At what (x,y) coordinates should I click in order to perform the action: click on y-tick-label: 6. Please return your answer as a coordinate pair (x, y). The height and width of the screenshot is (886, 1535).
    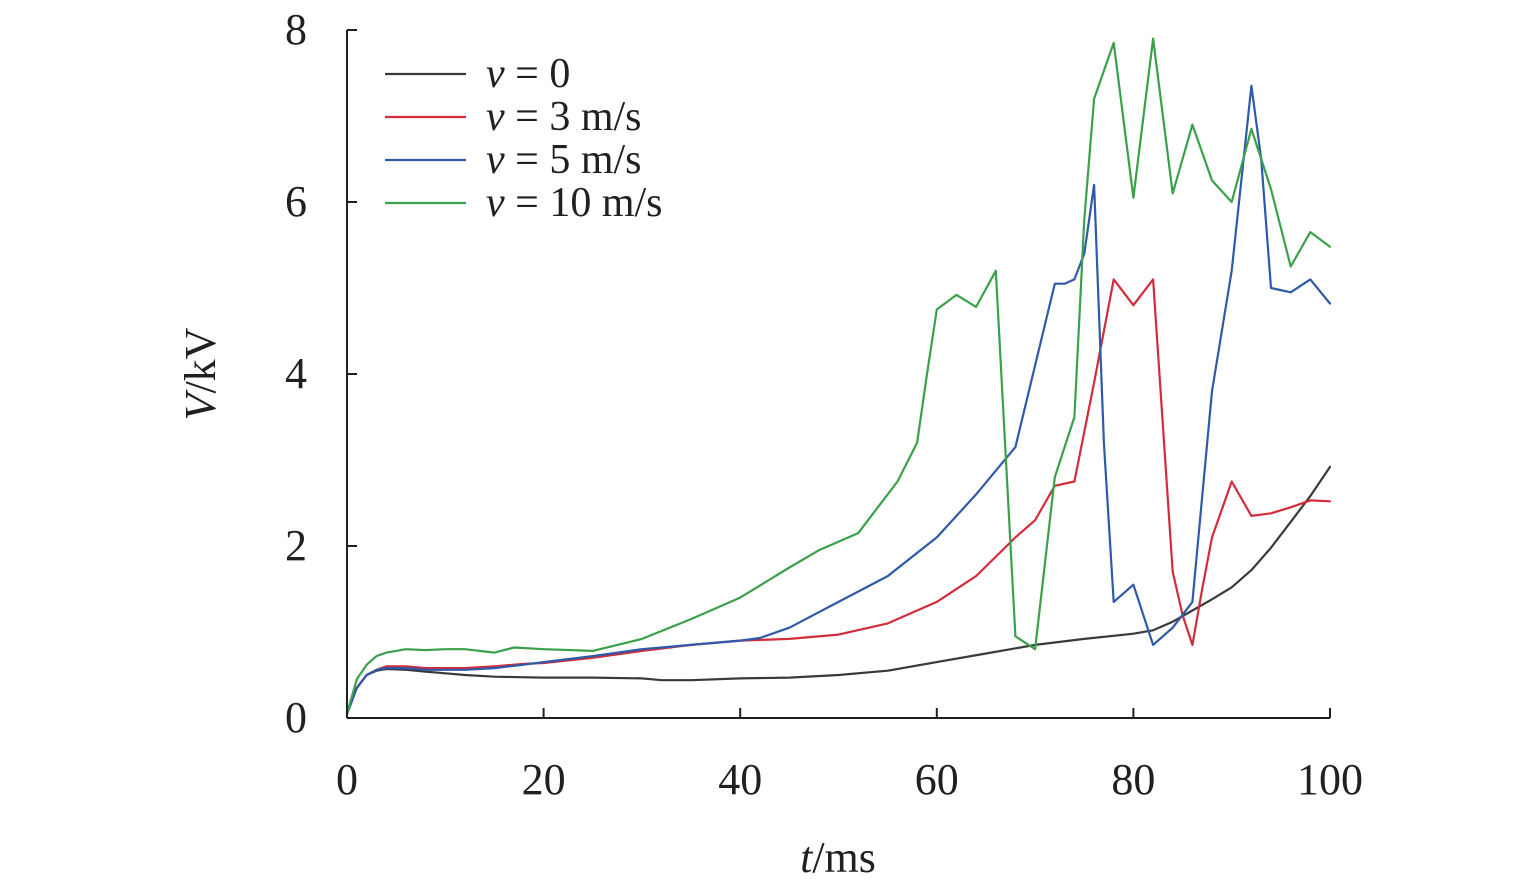
    Looking at the image, I should click on (296, 201).